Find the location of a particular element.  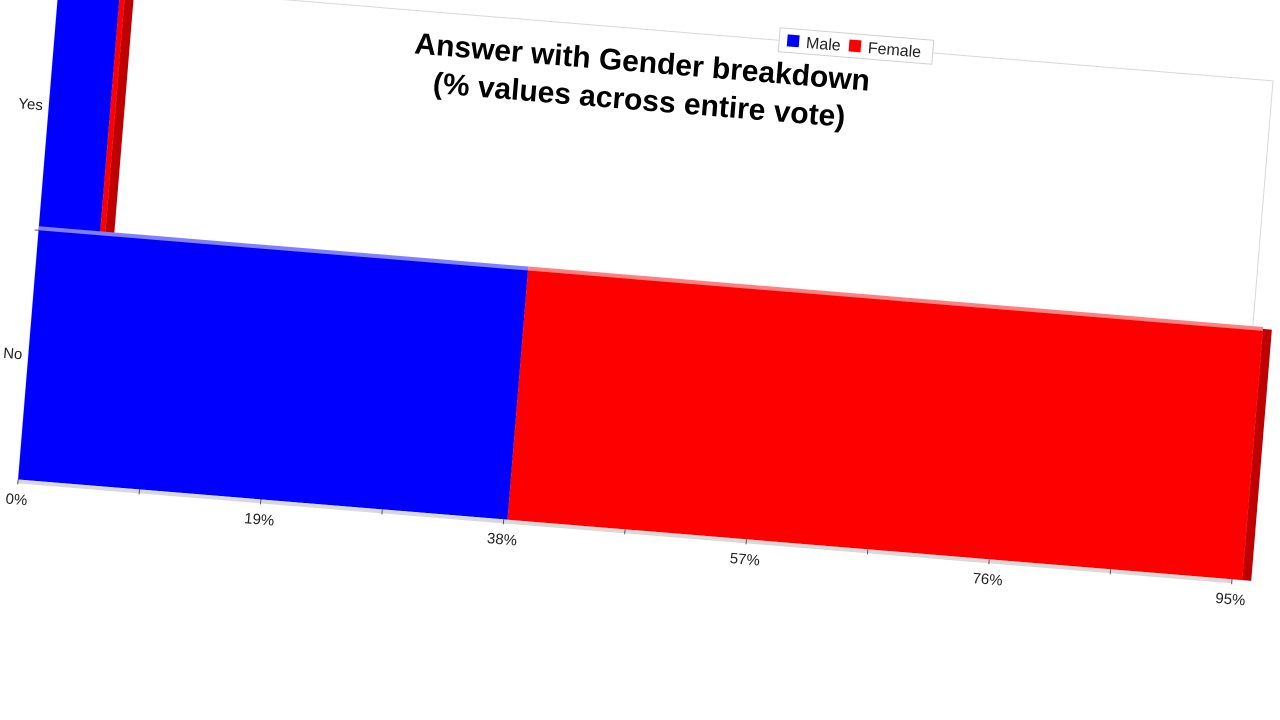

x-tick-label: 38% is located at coordinates (501, 539).